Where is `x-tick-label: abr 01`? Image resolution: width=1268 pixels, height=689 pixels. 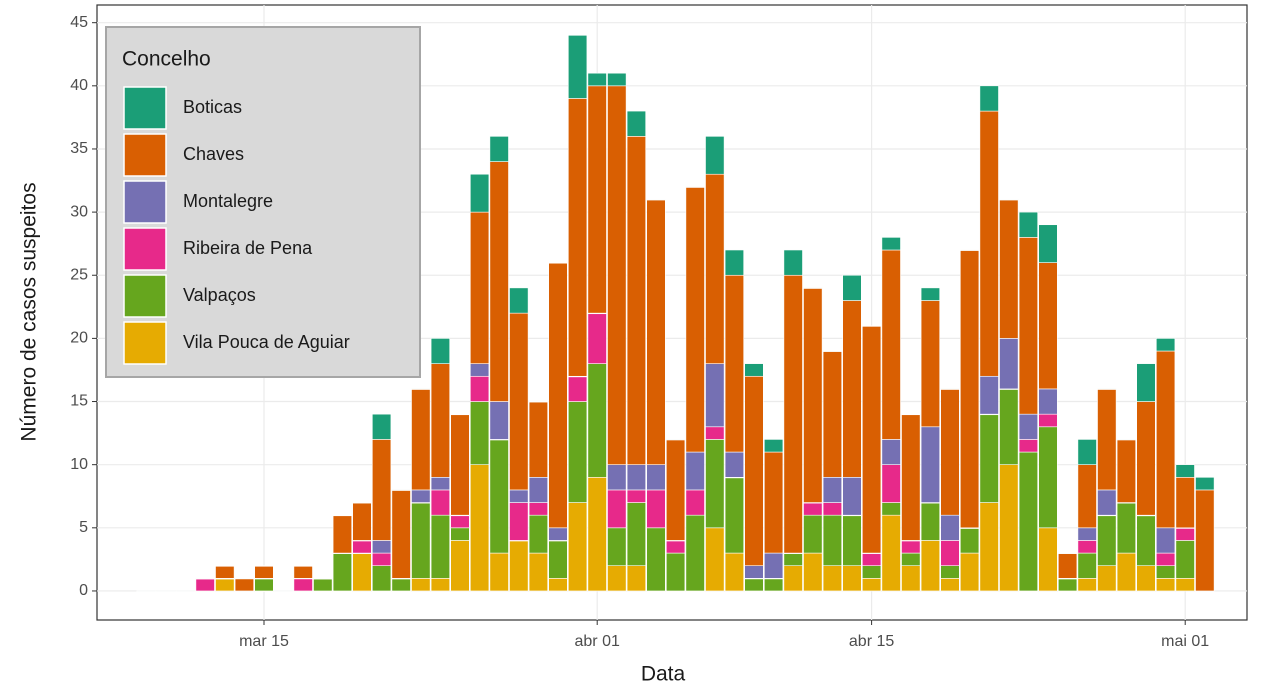 x-tick-label: abr 01 is located at coordinates (597, 641).